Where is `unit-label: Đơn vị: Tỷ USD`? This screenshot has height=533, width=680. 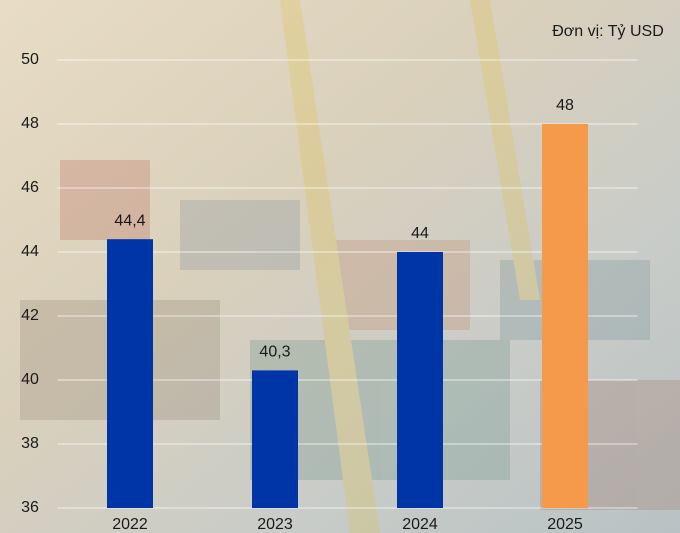
unit-label: Đơn vị: Tỷ USD is located at coordinates (608, 31).